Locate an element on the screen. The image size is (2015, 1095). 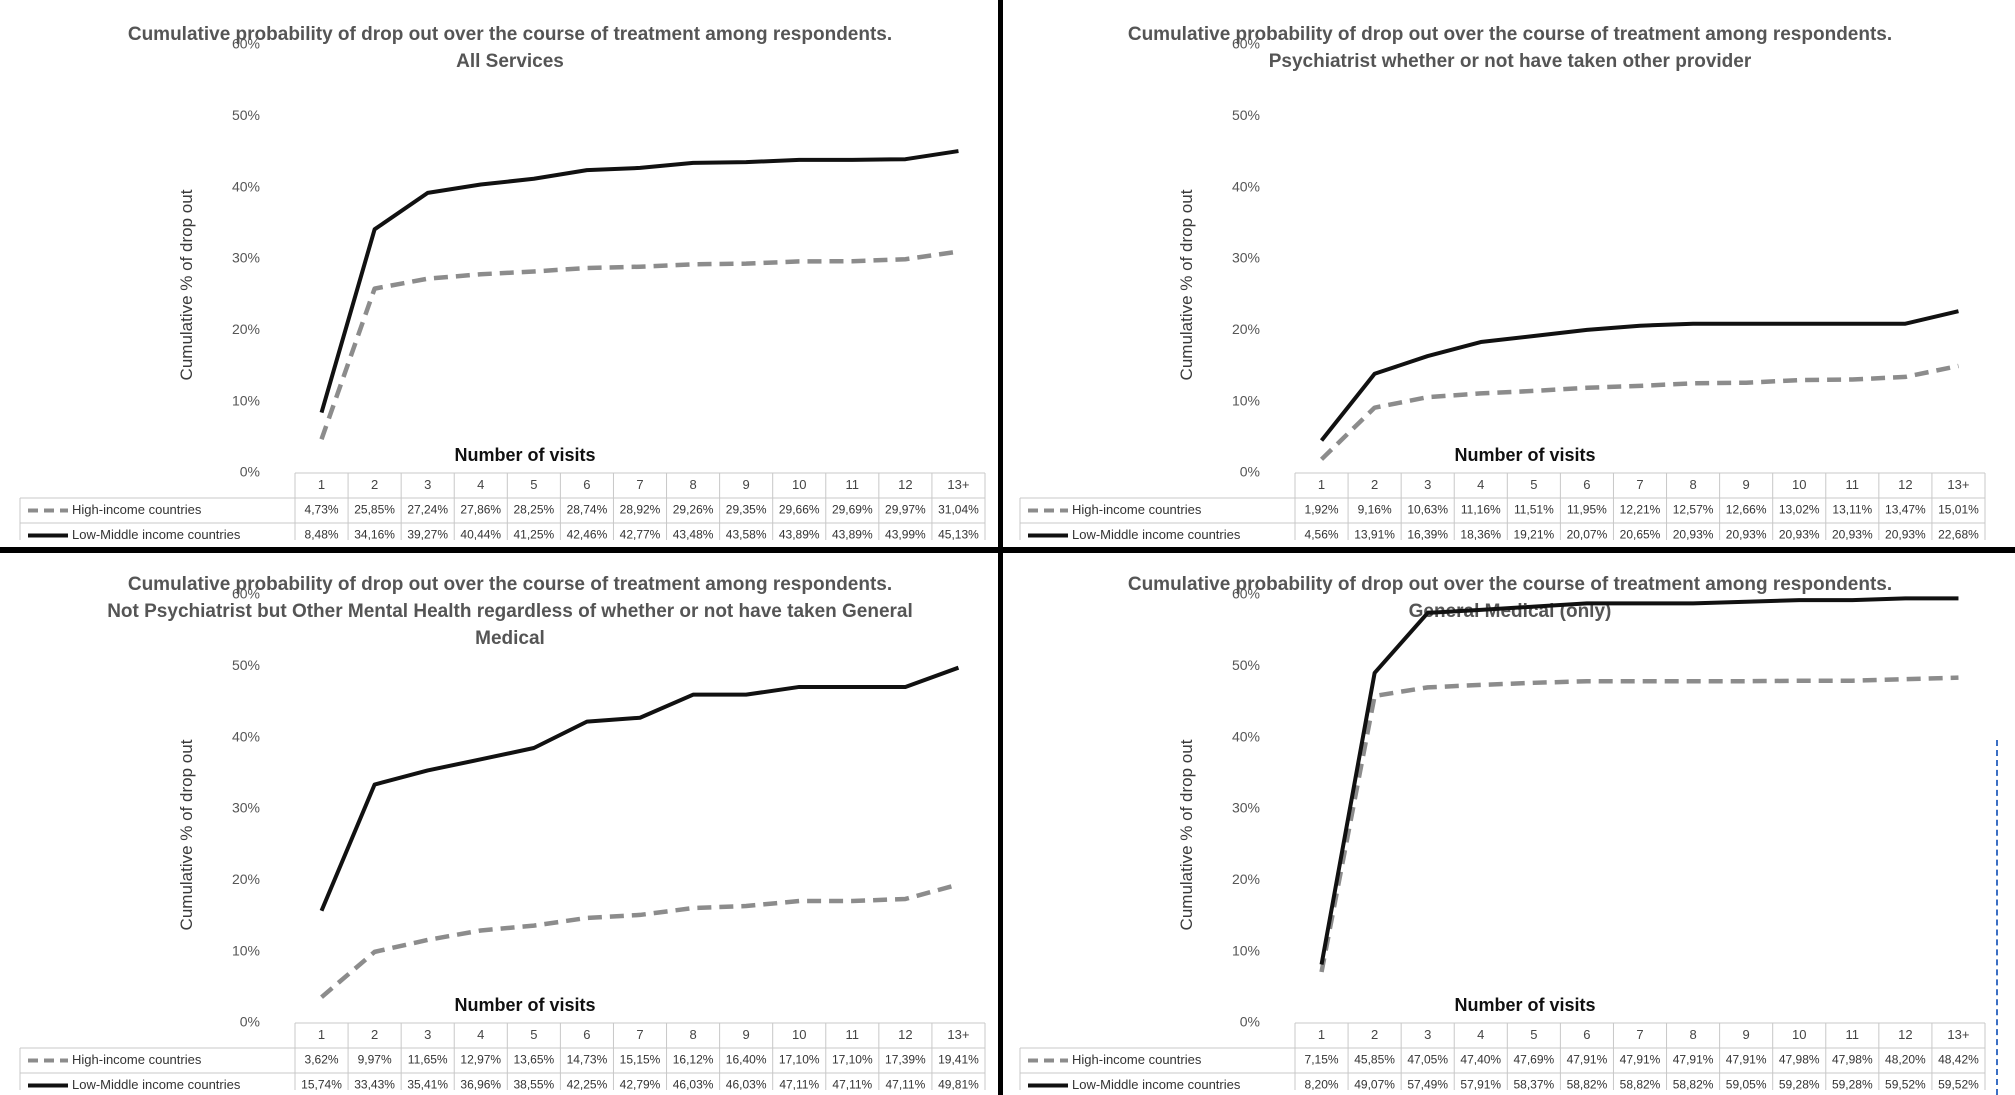
x-tick-label: 13+ is located at coordinates (958, 1034).